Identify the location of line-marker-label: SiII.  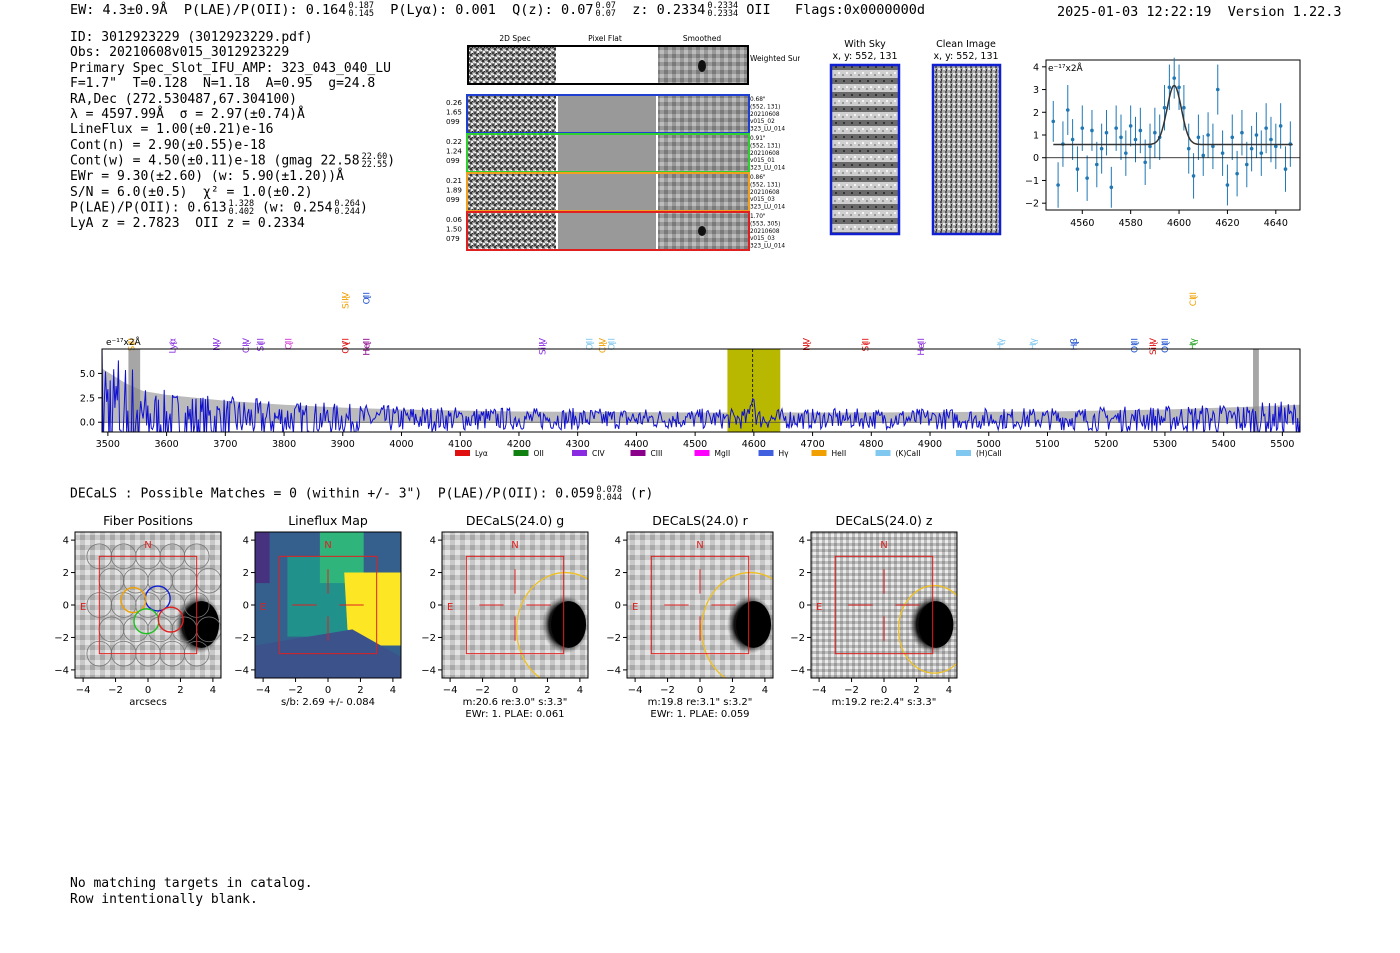
(132, 345).